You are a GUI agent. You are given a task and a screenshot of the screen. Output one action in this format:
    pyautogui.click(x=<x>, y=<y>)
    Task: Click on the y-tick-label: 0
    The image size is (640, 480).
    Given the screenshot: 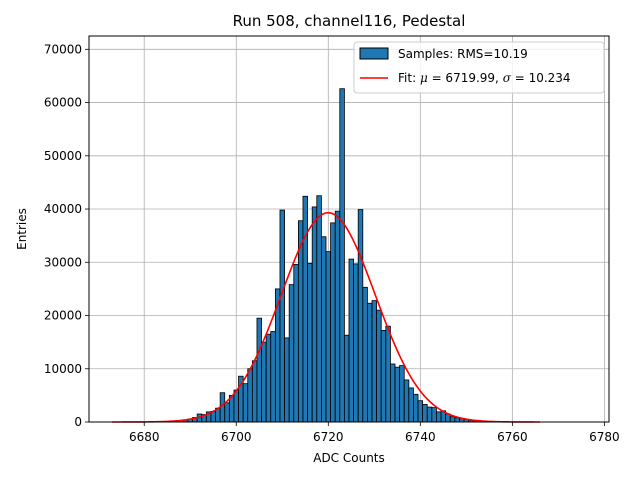 What is the action you would take?
    pyautogui.click(x=78, y=422)
    